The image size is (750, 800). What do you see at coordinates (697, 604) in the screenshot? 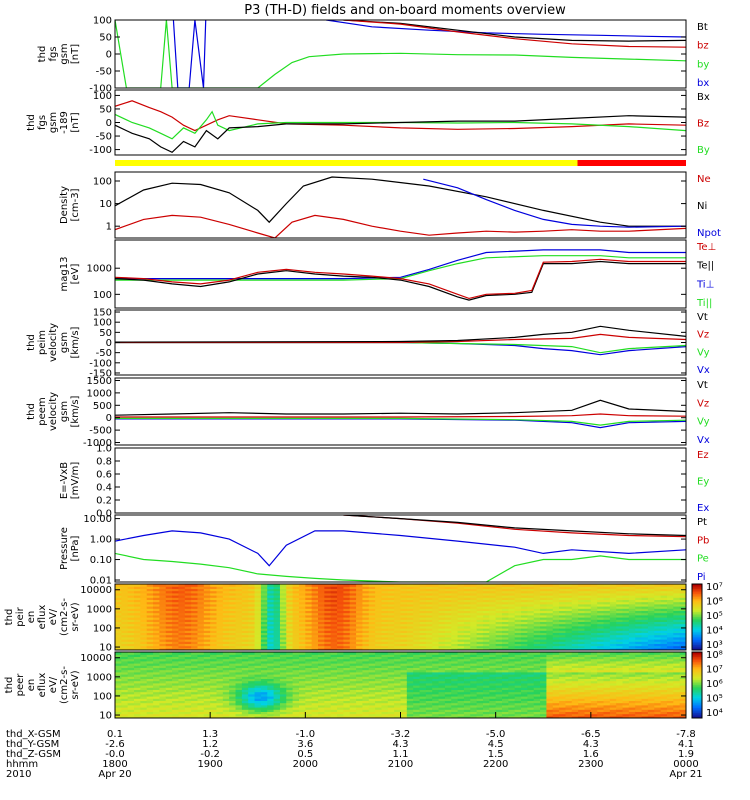
I see `colorbar-swatch` at bounding box center [697, 604].